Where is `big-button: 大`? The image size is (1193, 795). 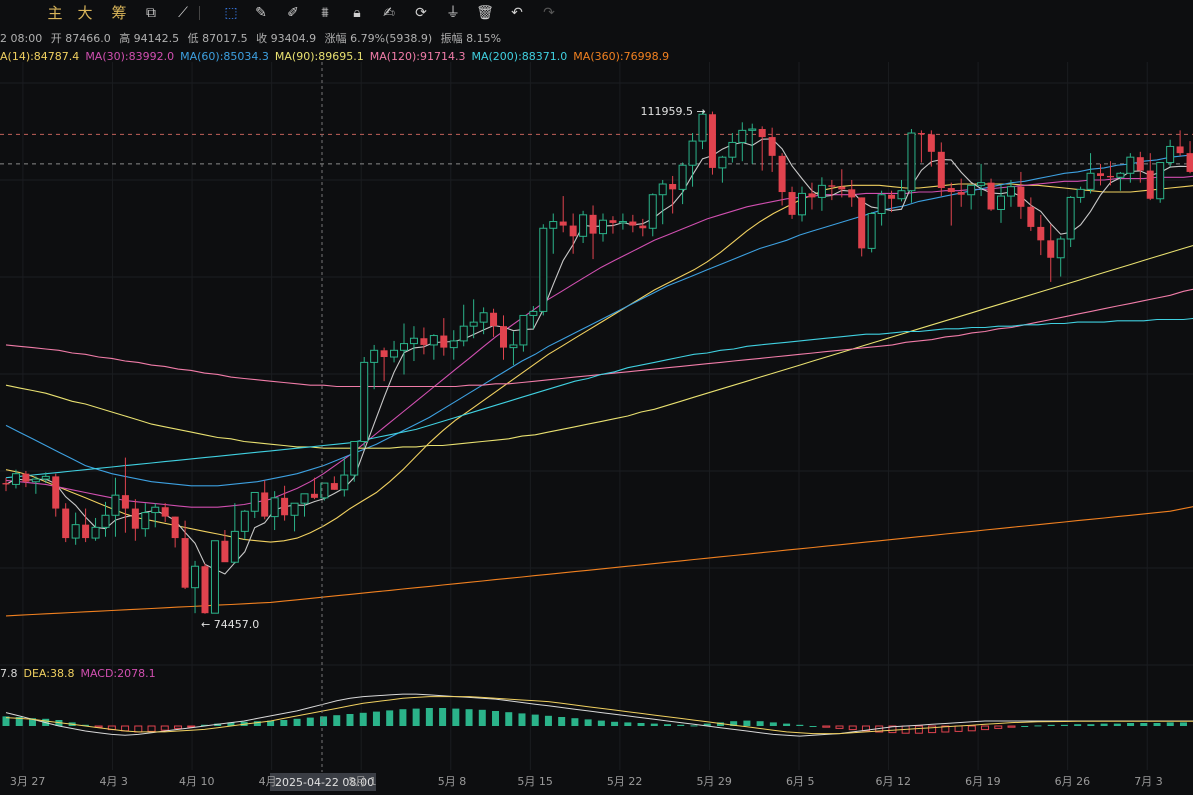 big-button: 大 is located at coordinates (85, 13).